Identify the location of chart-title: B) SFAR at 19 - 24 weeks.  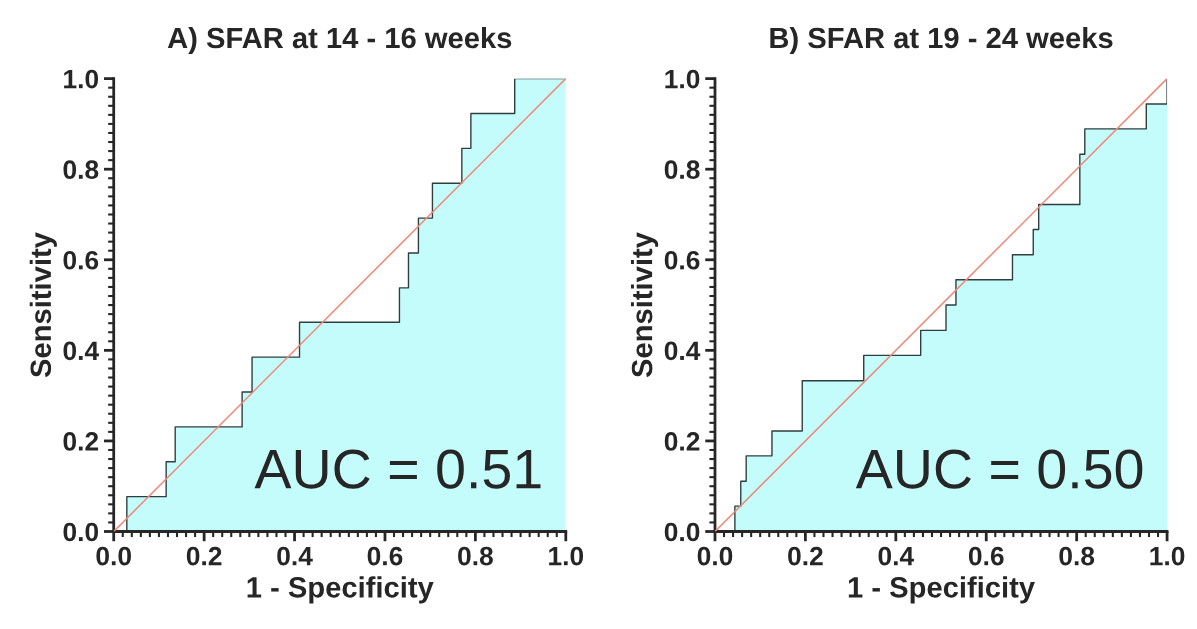
(941, 40).